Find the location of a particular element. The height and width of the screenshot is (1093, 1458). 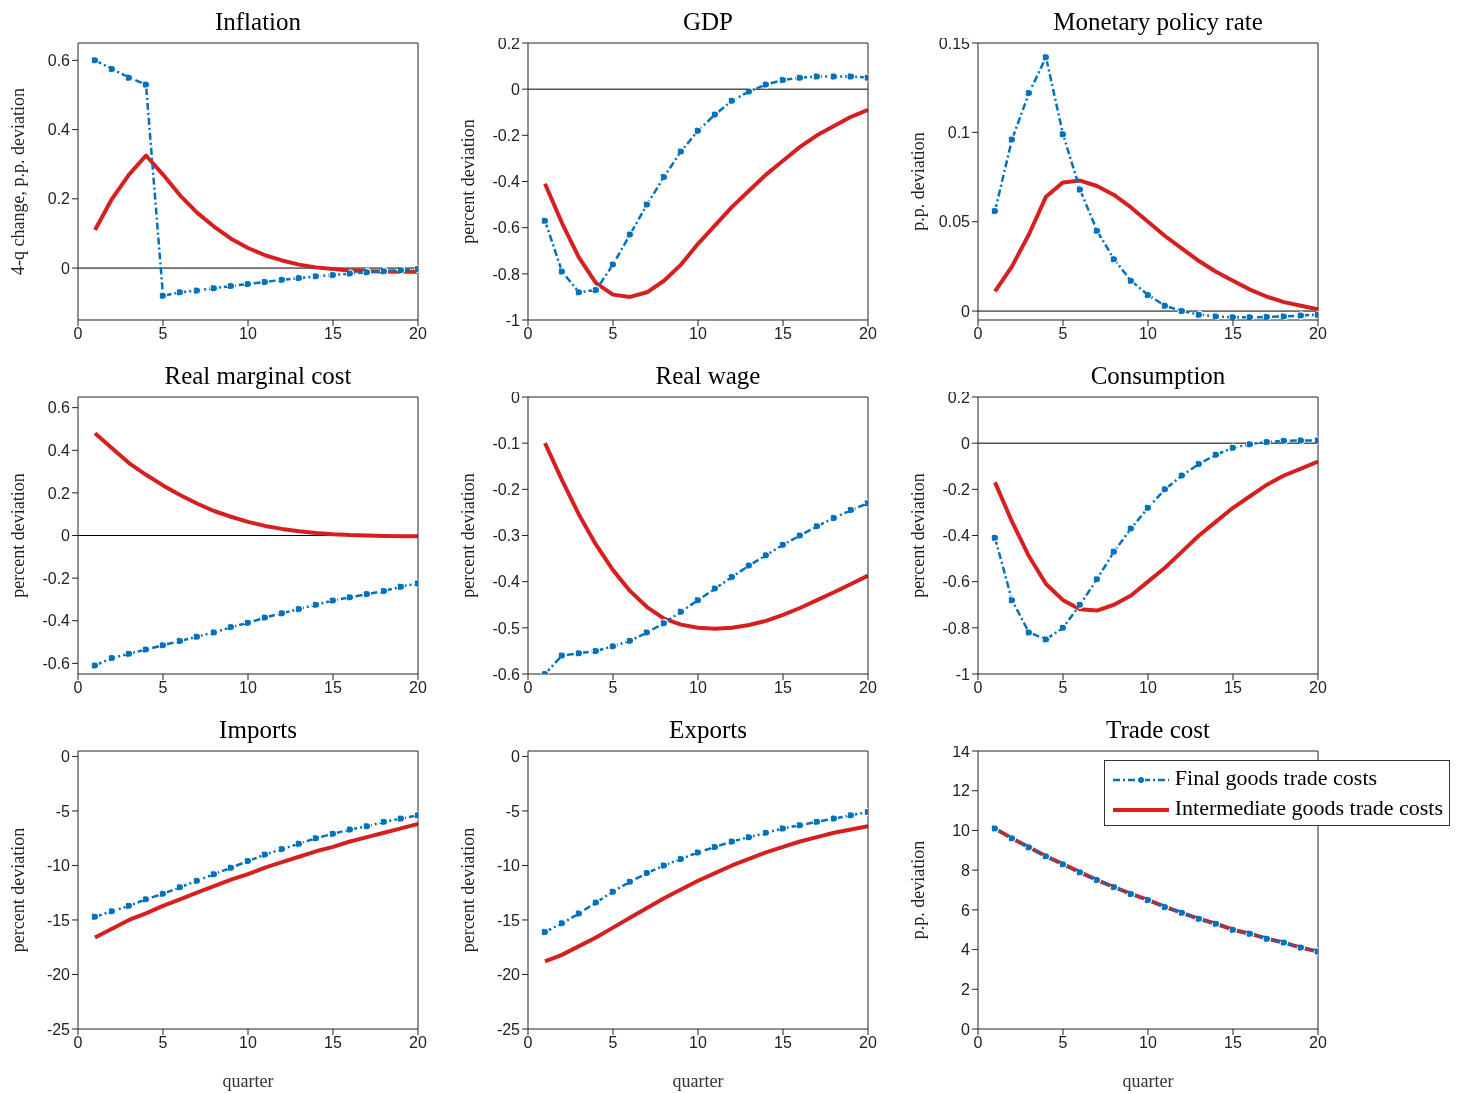

y-tick-label: 10 is located at coordinates (961, 831).